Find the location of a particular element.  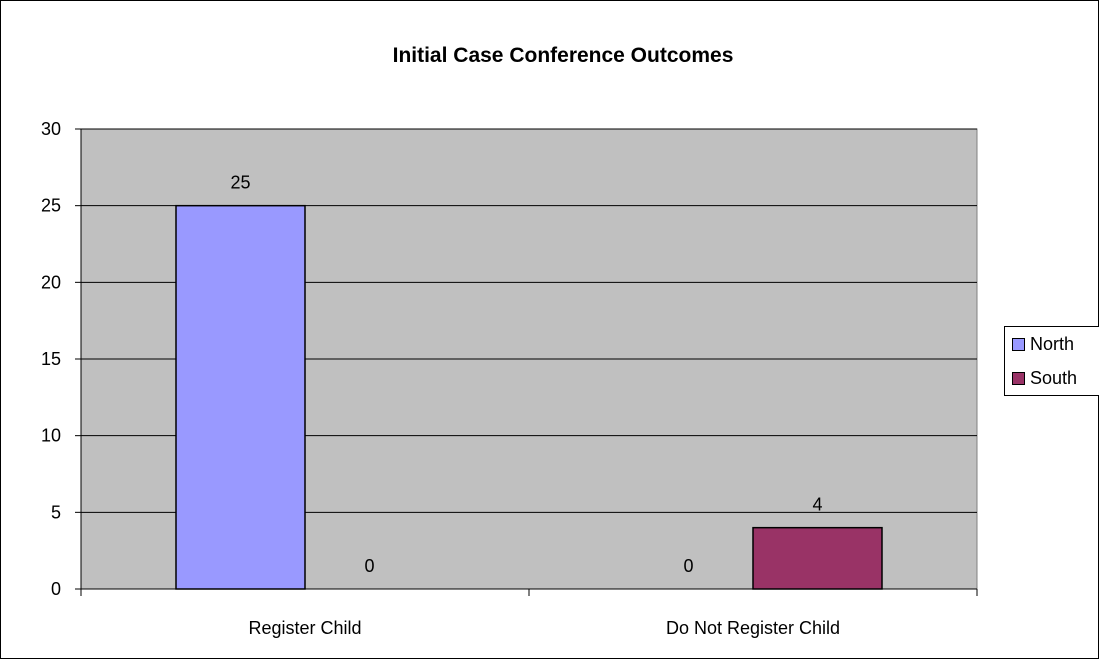

x-tick-label-1: Do Not Register Child is located at coordinates (753, 628).